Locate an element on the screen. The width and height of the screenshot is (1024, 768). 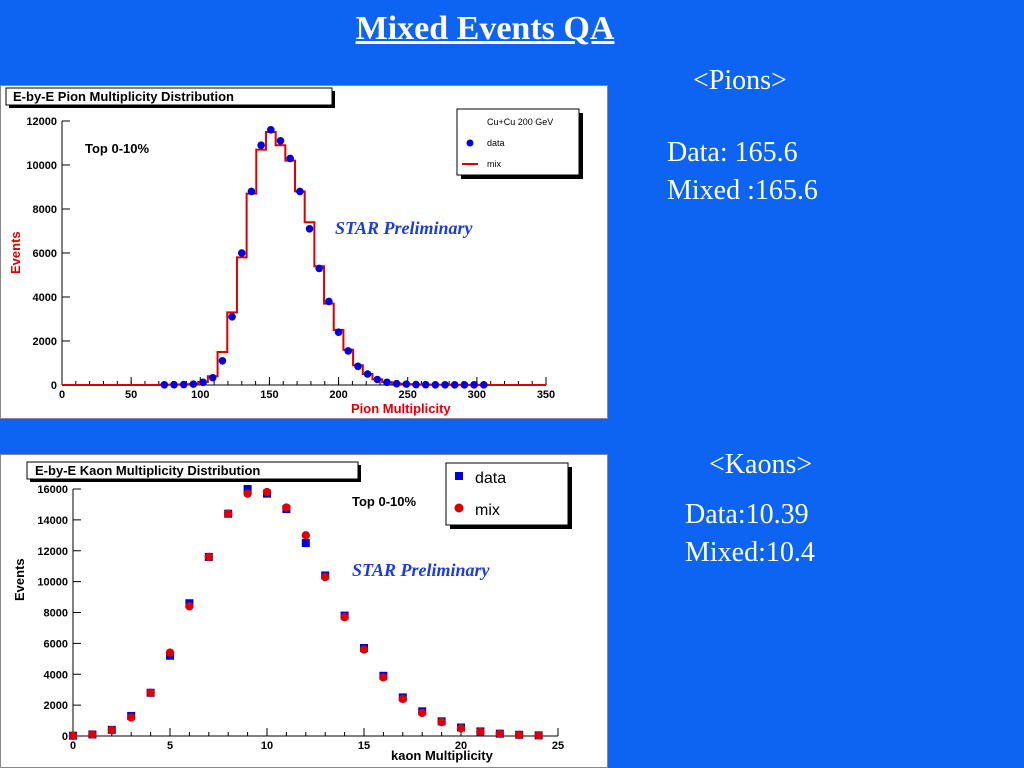
pion-y-tick-label: 4000 is located at coordinates (45, 298).